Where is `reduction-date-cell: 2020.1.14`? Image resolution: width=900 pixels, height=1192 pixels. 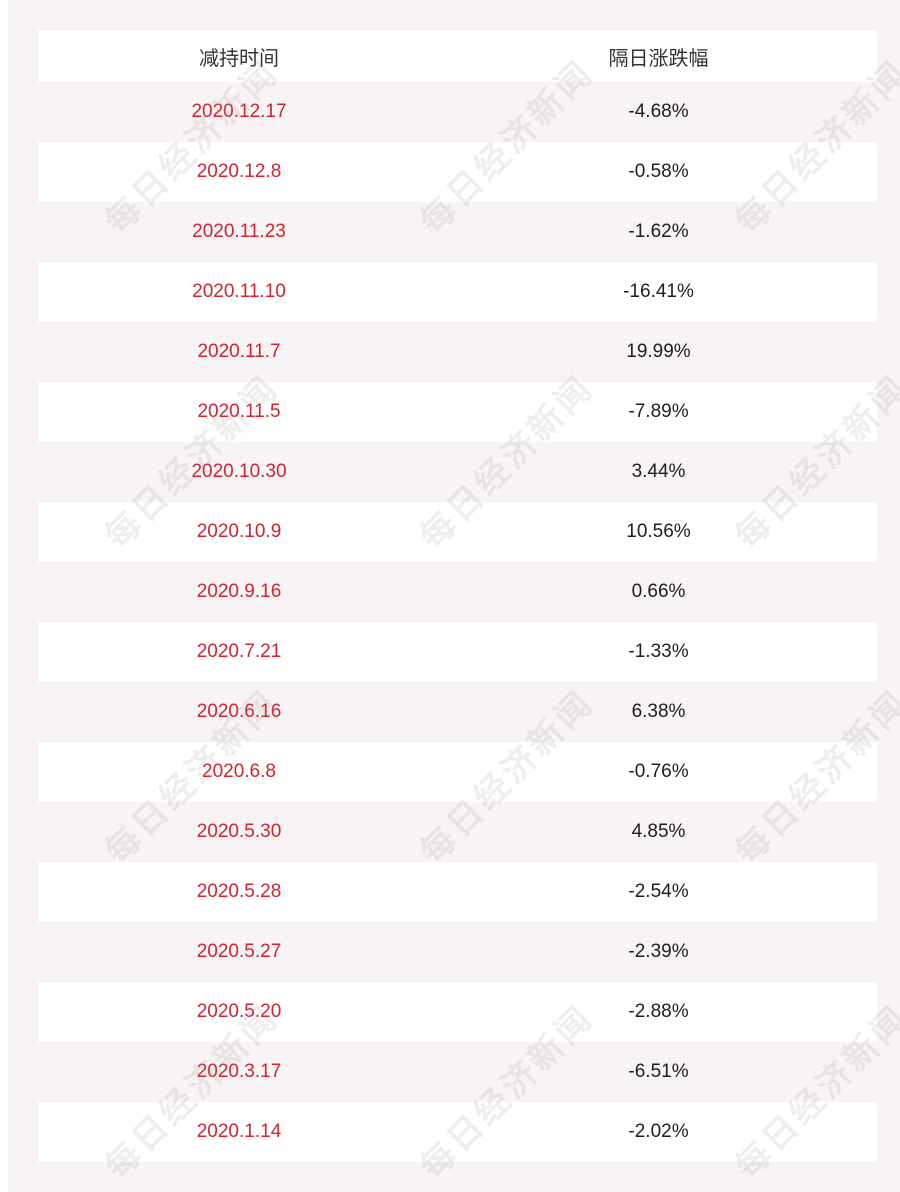 reduction-date-cell: 2020.1.14 is located at coordinates (239, 1131).